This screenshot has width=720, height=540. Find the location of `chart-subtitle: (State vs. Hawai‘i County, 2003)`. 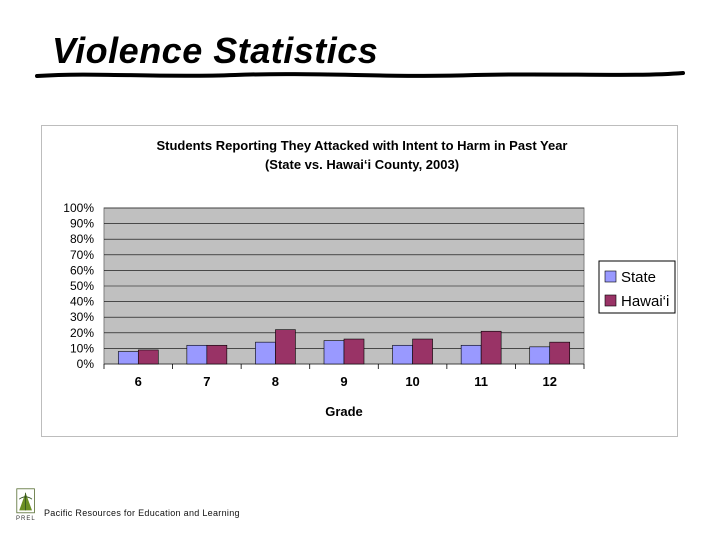

chart-subtitle: (State vs. Hawai‘i County, 2003) is located at coordinates (362, 164).